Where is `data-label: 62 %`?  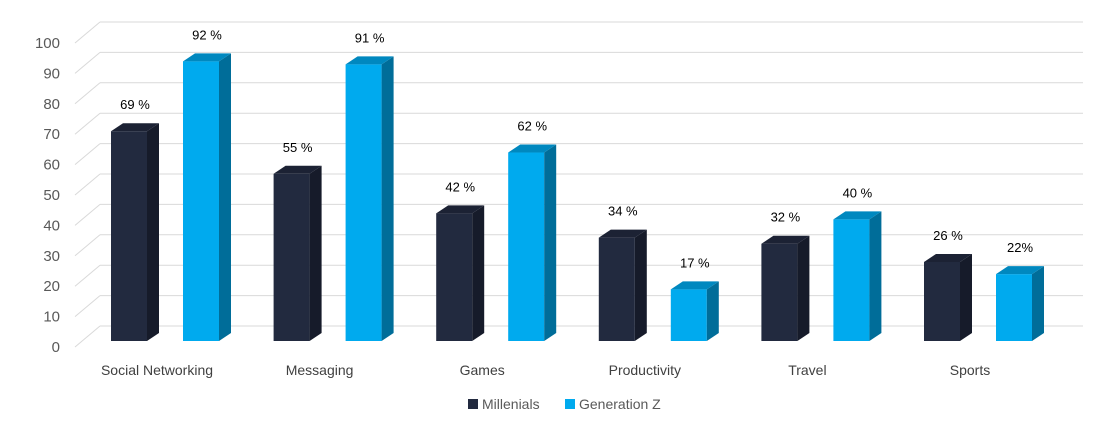
data-label: 62 % is located at coordinates (532, 126).